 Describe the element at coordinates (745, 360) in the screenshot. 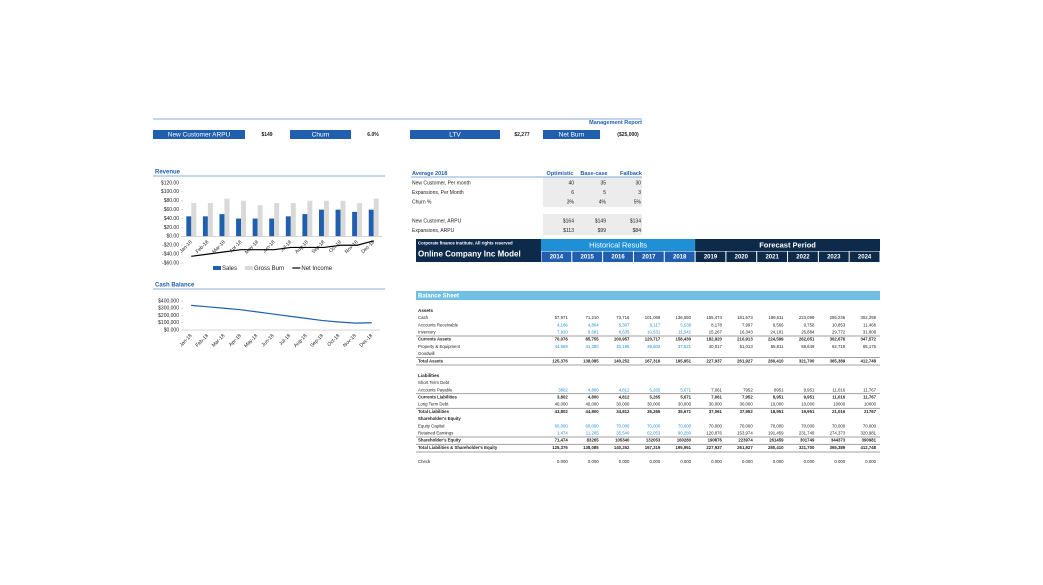

I see `cell: 261,927` at that location.